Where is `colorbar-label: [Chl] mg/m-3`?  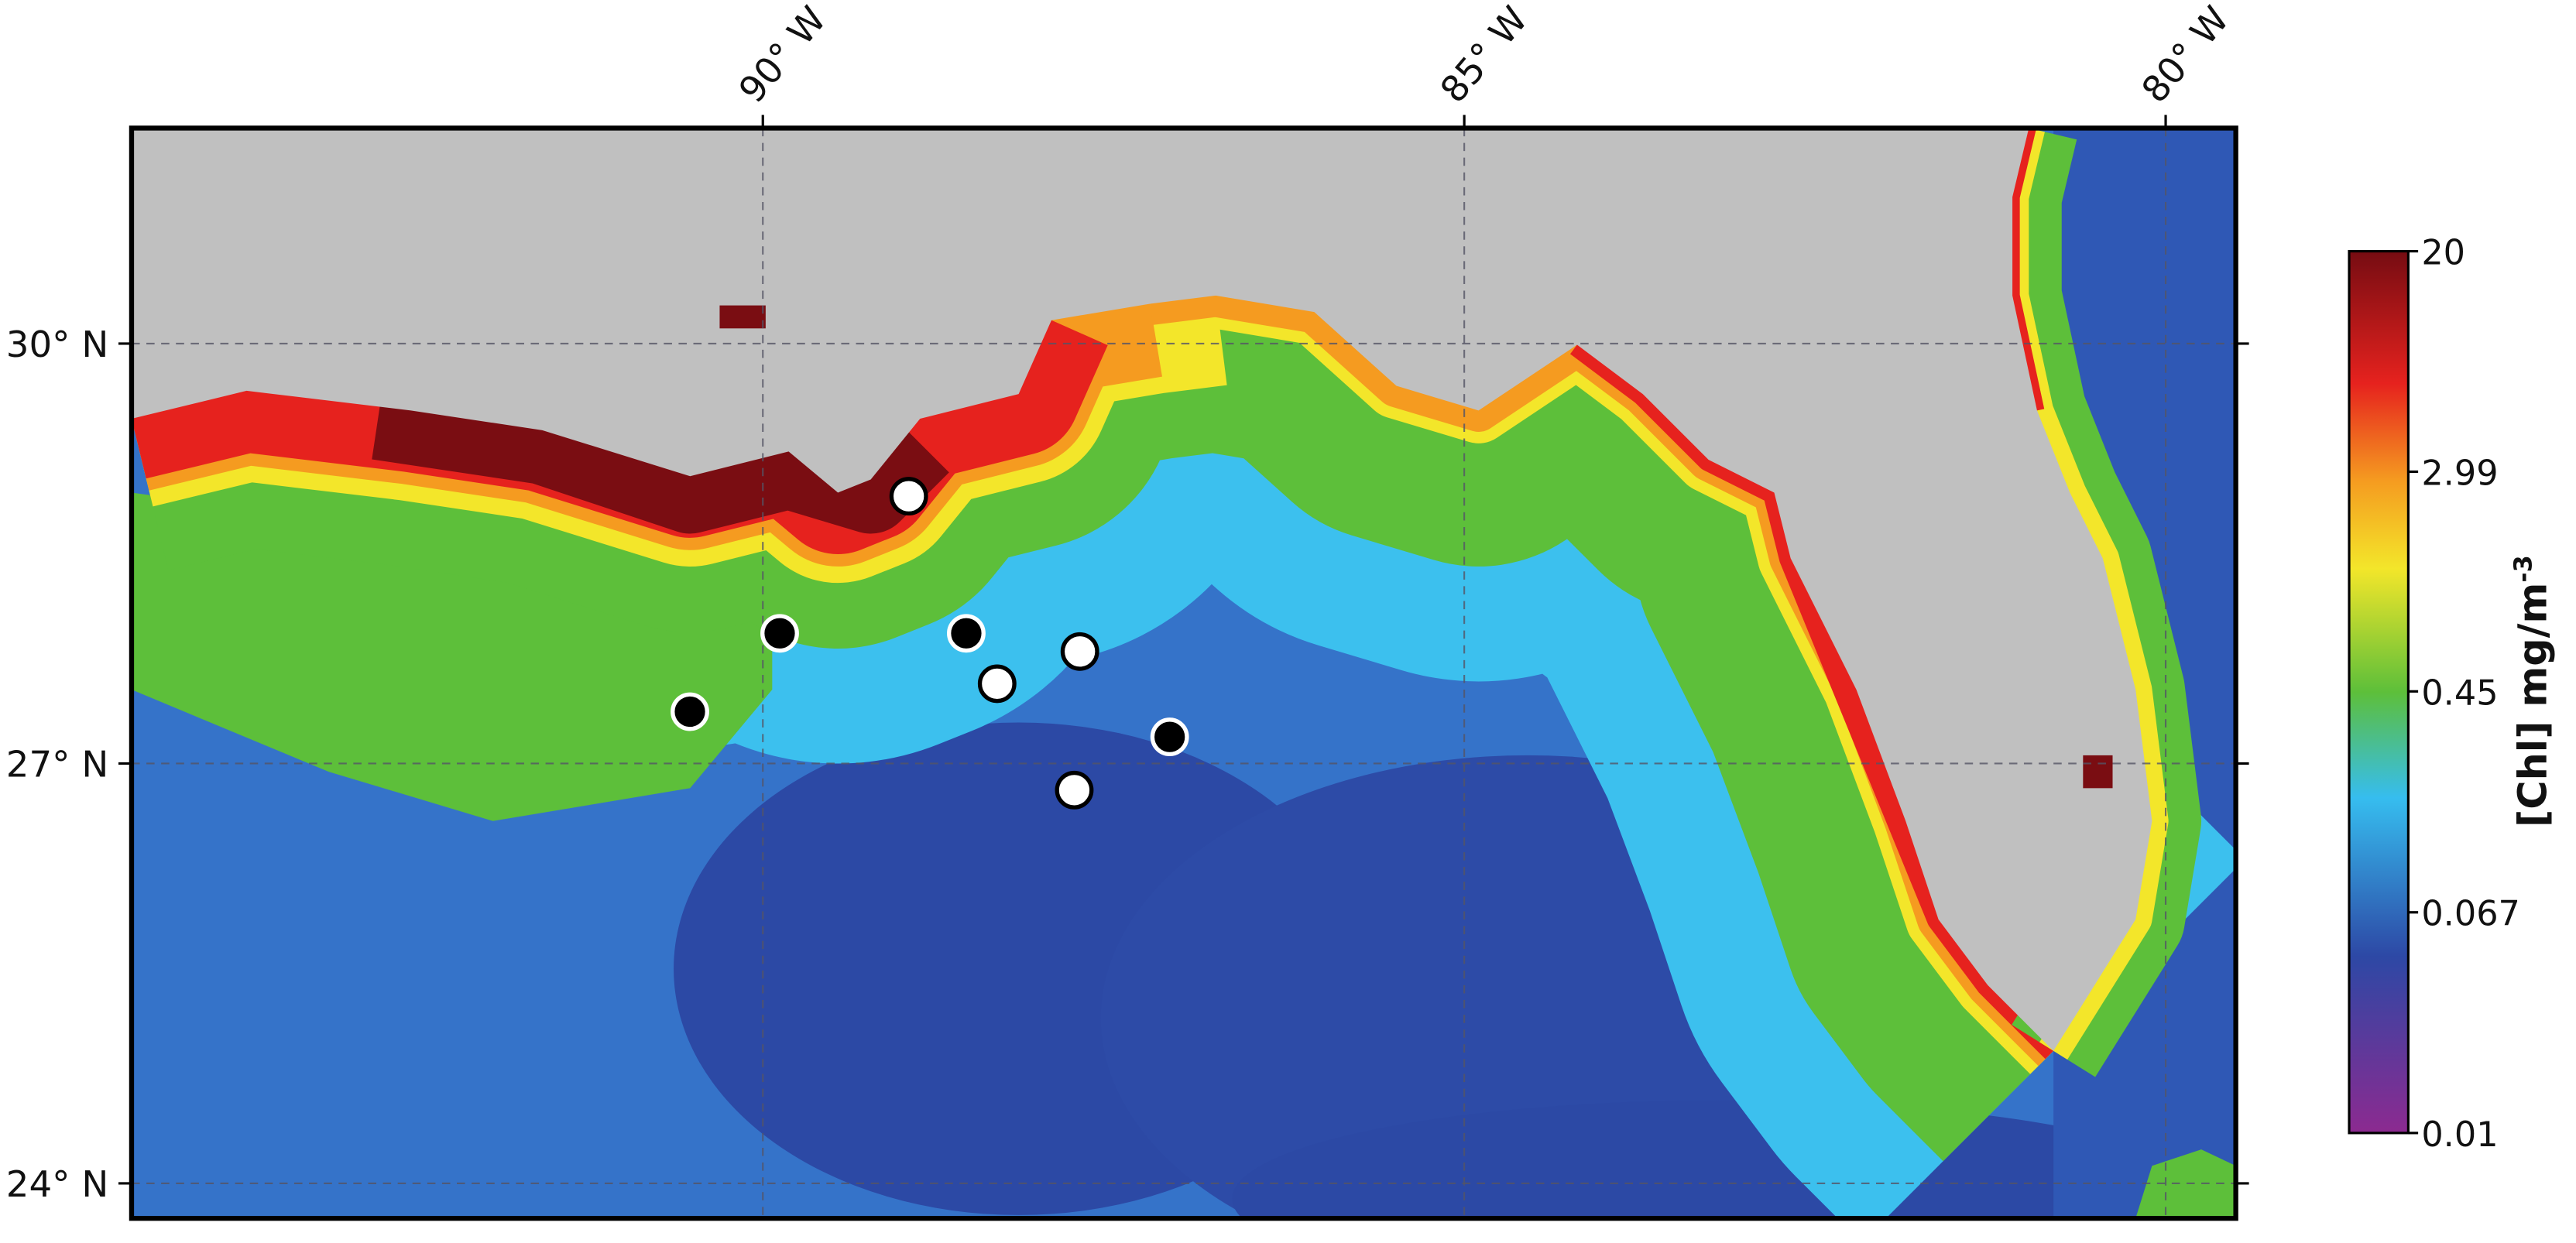
colorbar-label: [Chl] mg/m-3 is located at coordinates (2533, 691).